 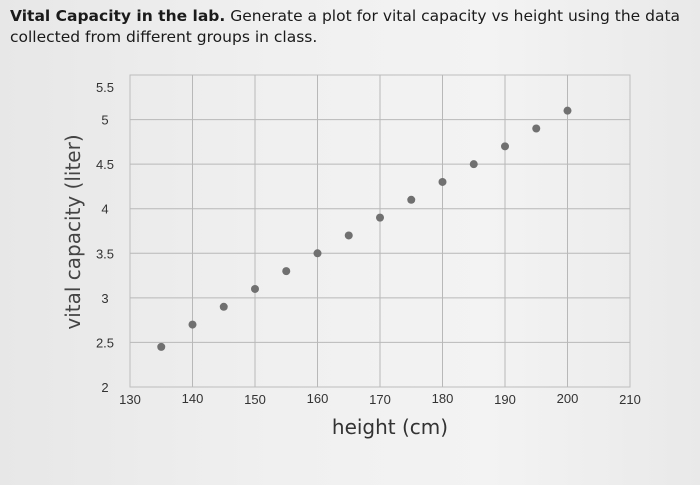 What do you see at coordinates (630, 399) in the screenshot?
I see `x-tick-label: 210` at bounding box center [630, 399].